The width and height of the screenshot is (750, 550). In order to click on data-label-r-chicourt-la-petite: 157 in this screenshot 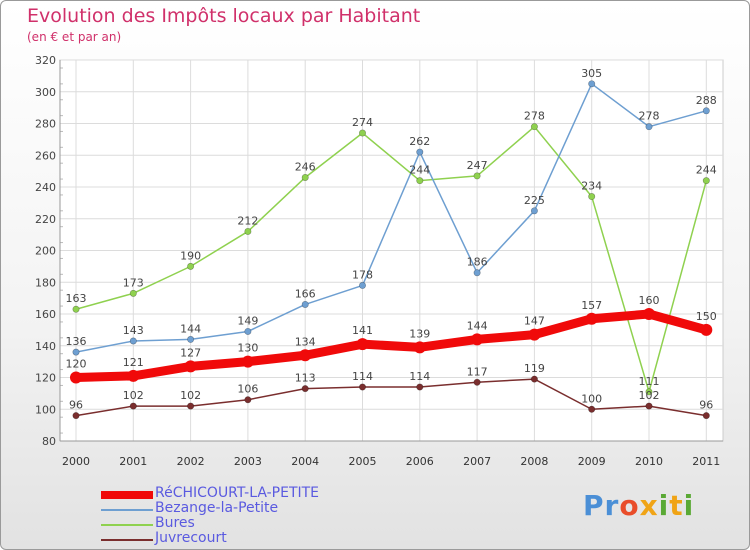, I will do `click(591, 305)`.